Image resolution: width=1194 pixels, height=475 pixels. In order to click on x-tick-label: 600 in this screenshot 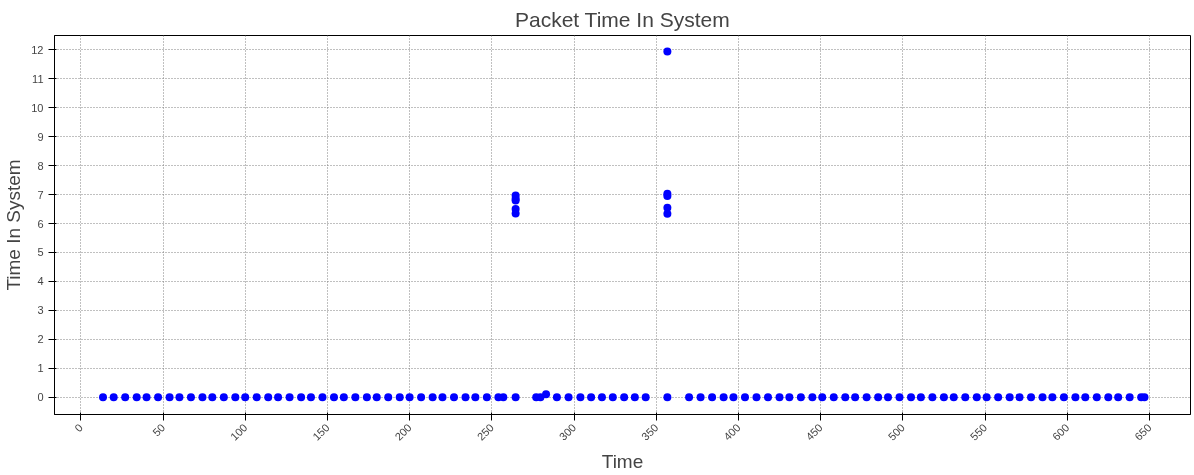, I will do `click(1060, 432)`.